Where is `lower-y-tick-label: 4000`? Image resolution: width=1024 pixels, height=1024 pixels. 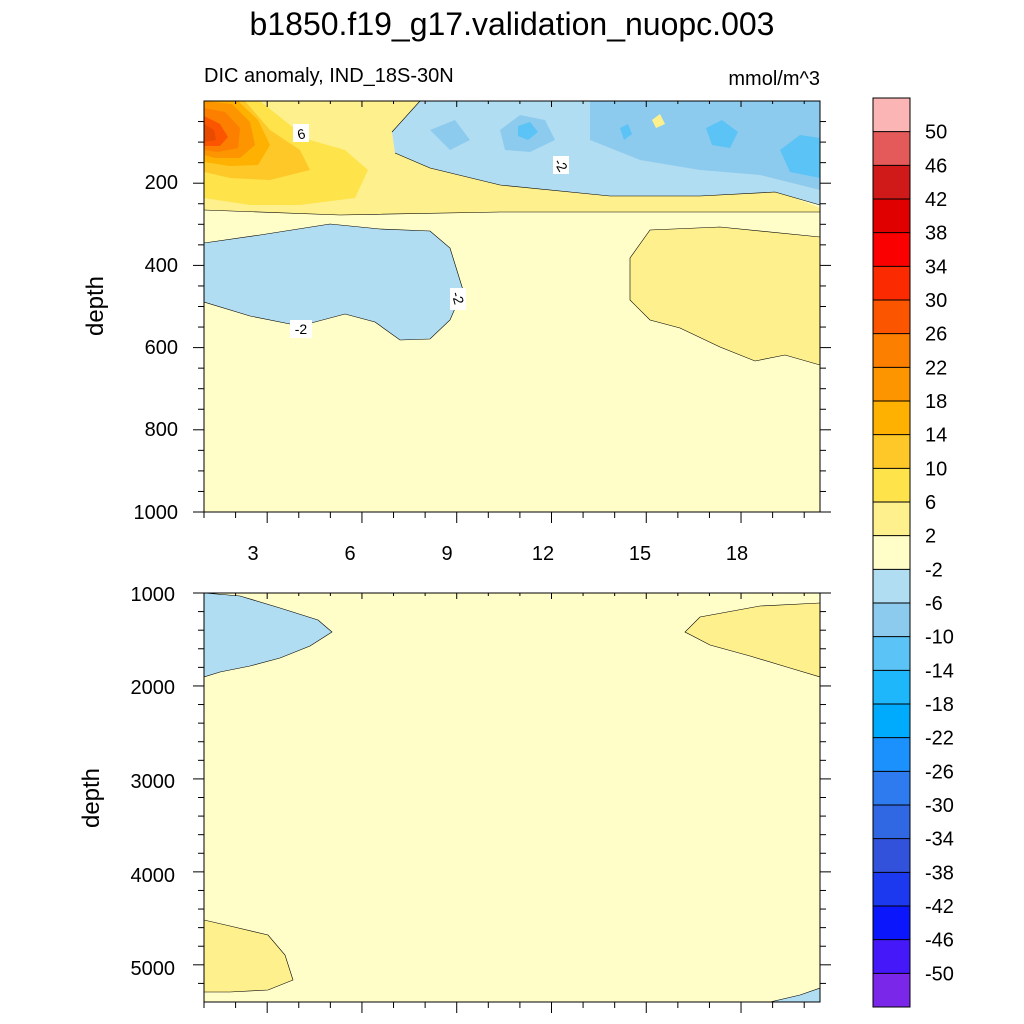 lower-y-tick-label: 4000 is located at coordinates (153, 876).